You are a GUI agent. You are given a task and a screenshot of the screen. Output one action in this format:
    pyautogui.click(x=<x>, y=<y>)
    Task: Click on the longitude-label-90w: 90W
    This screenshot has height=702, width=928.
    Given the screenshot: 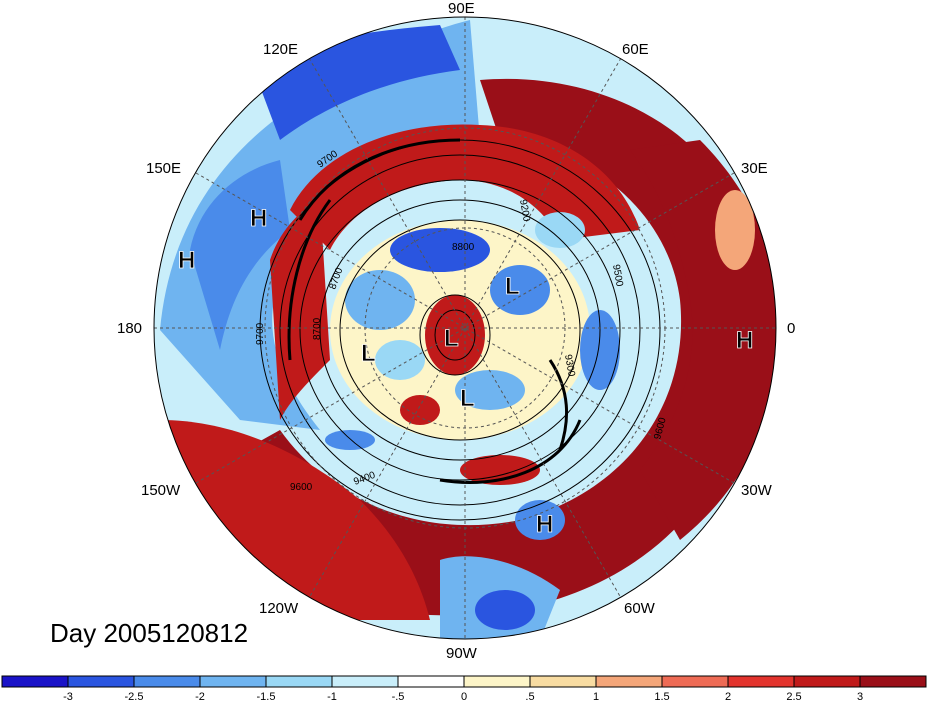 What is the action you would take?
    pyautogui.click(x=461, y=653)
    